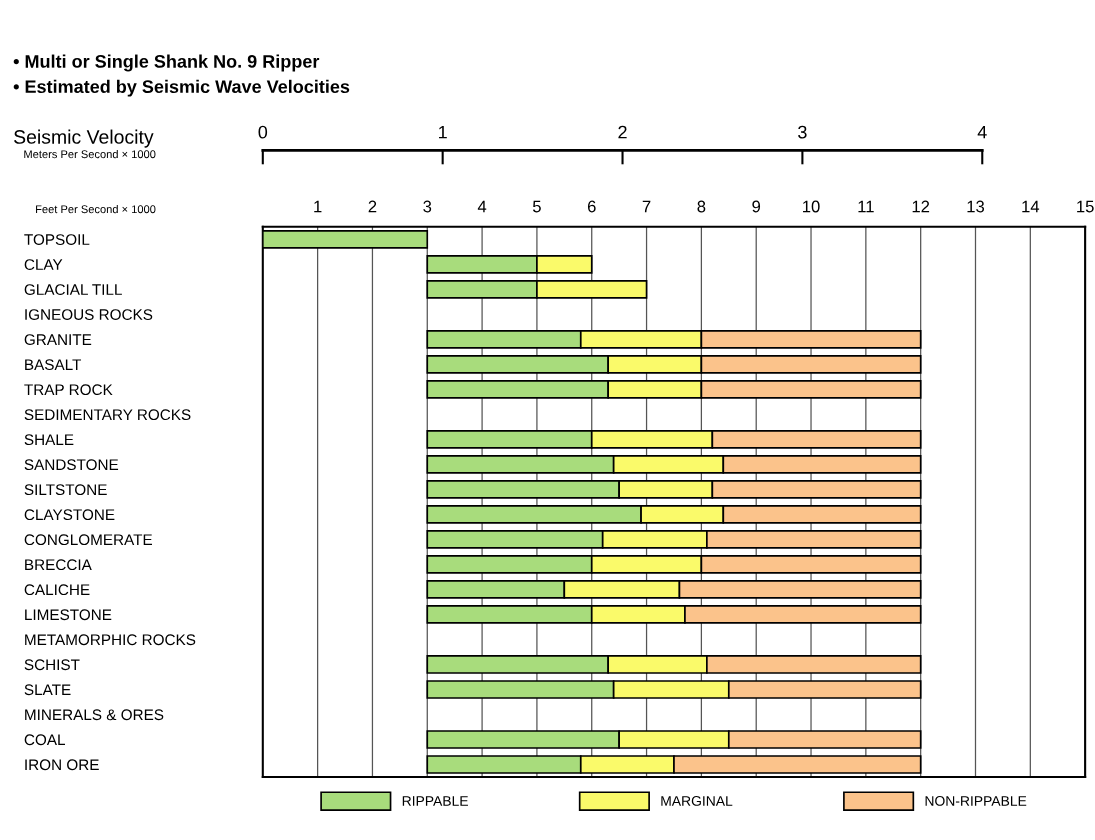  What do you see at coordinates (73, 290) in the screenshot?
I see `y-tick-label: GLACIAL TILL` at bounding box center [73, 290].